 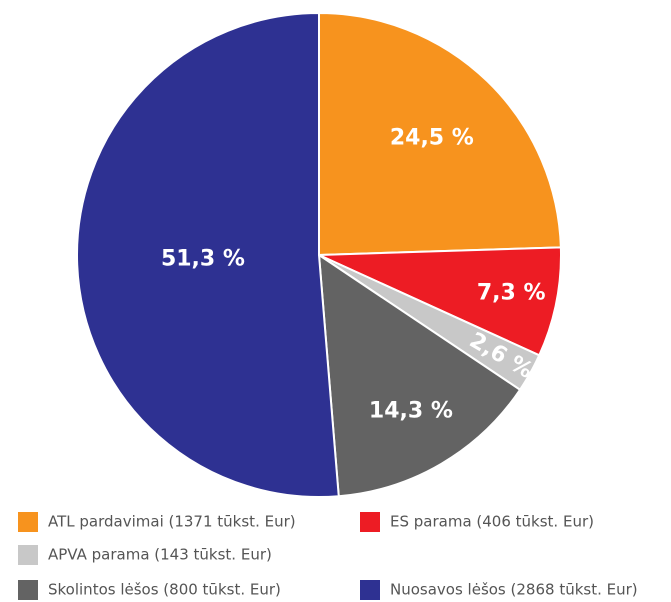 I want to click on legend-label: Nuosavos lėšos (2868 tūkst. Eur), so click(x=514, y=590).